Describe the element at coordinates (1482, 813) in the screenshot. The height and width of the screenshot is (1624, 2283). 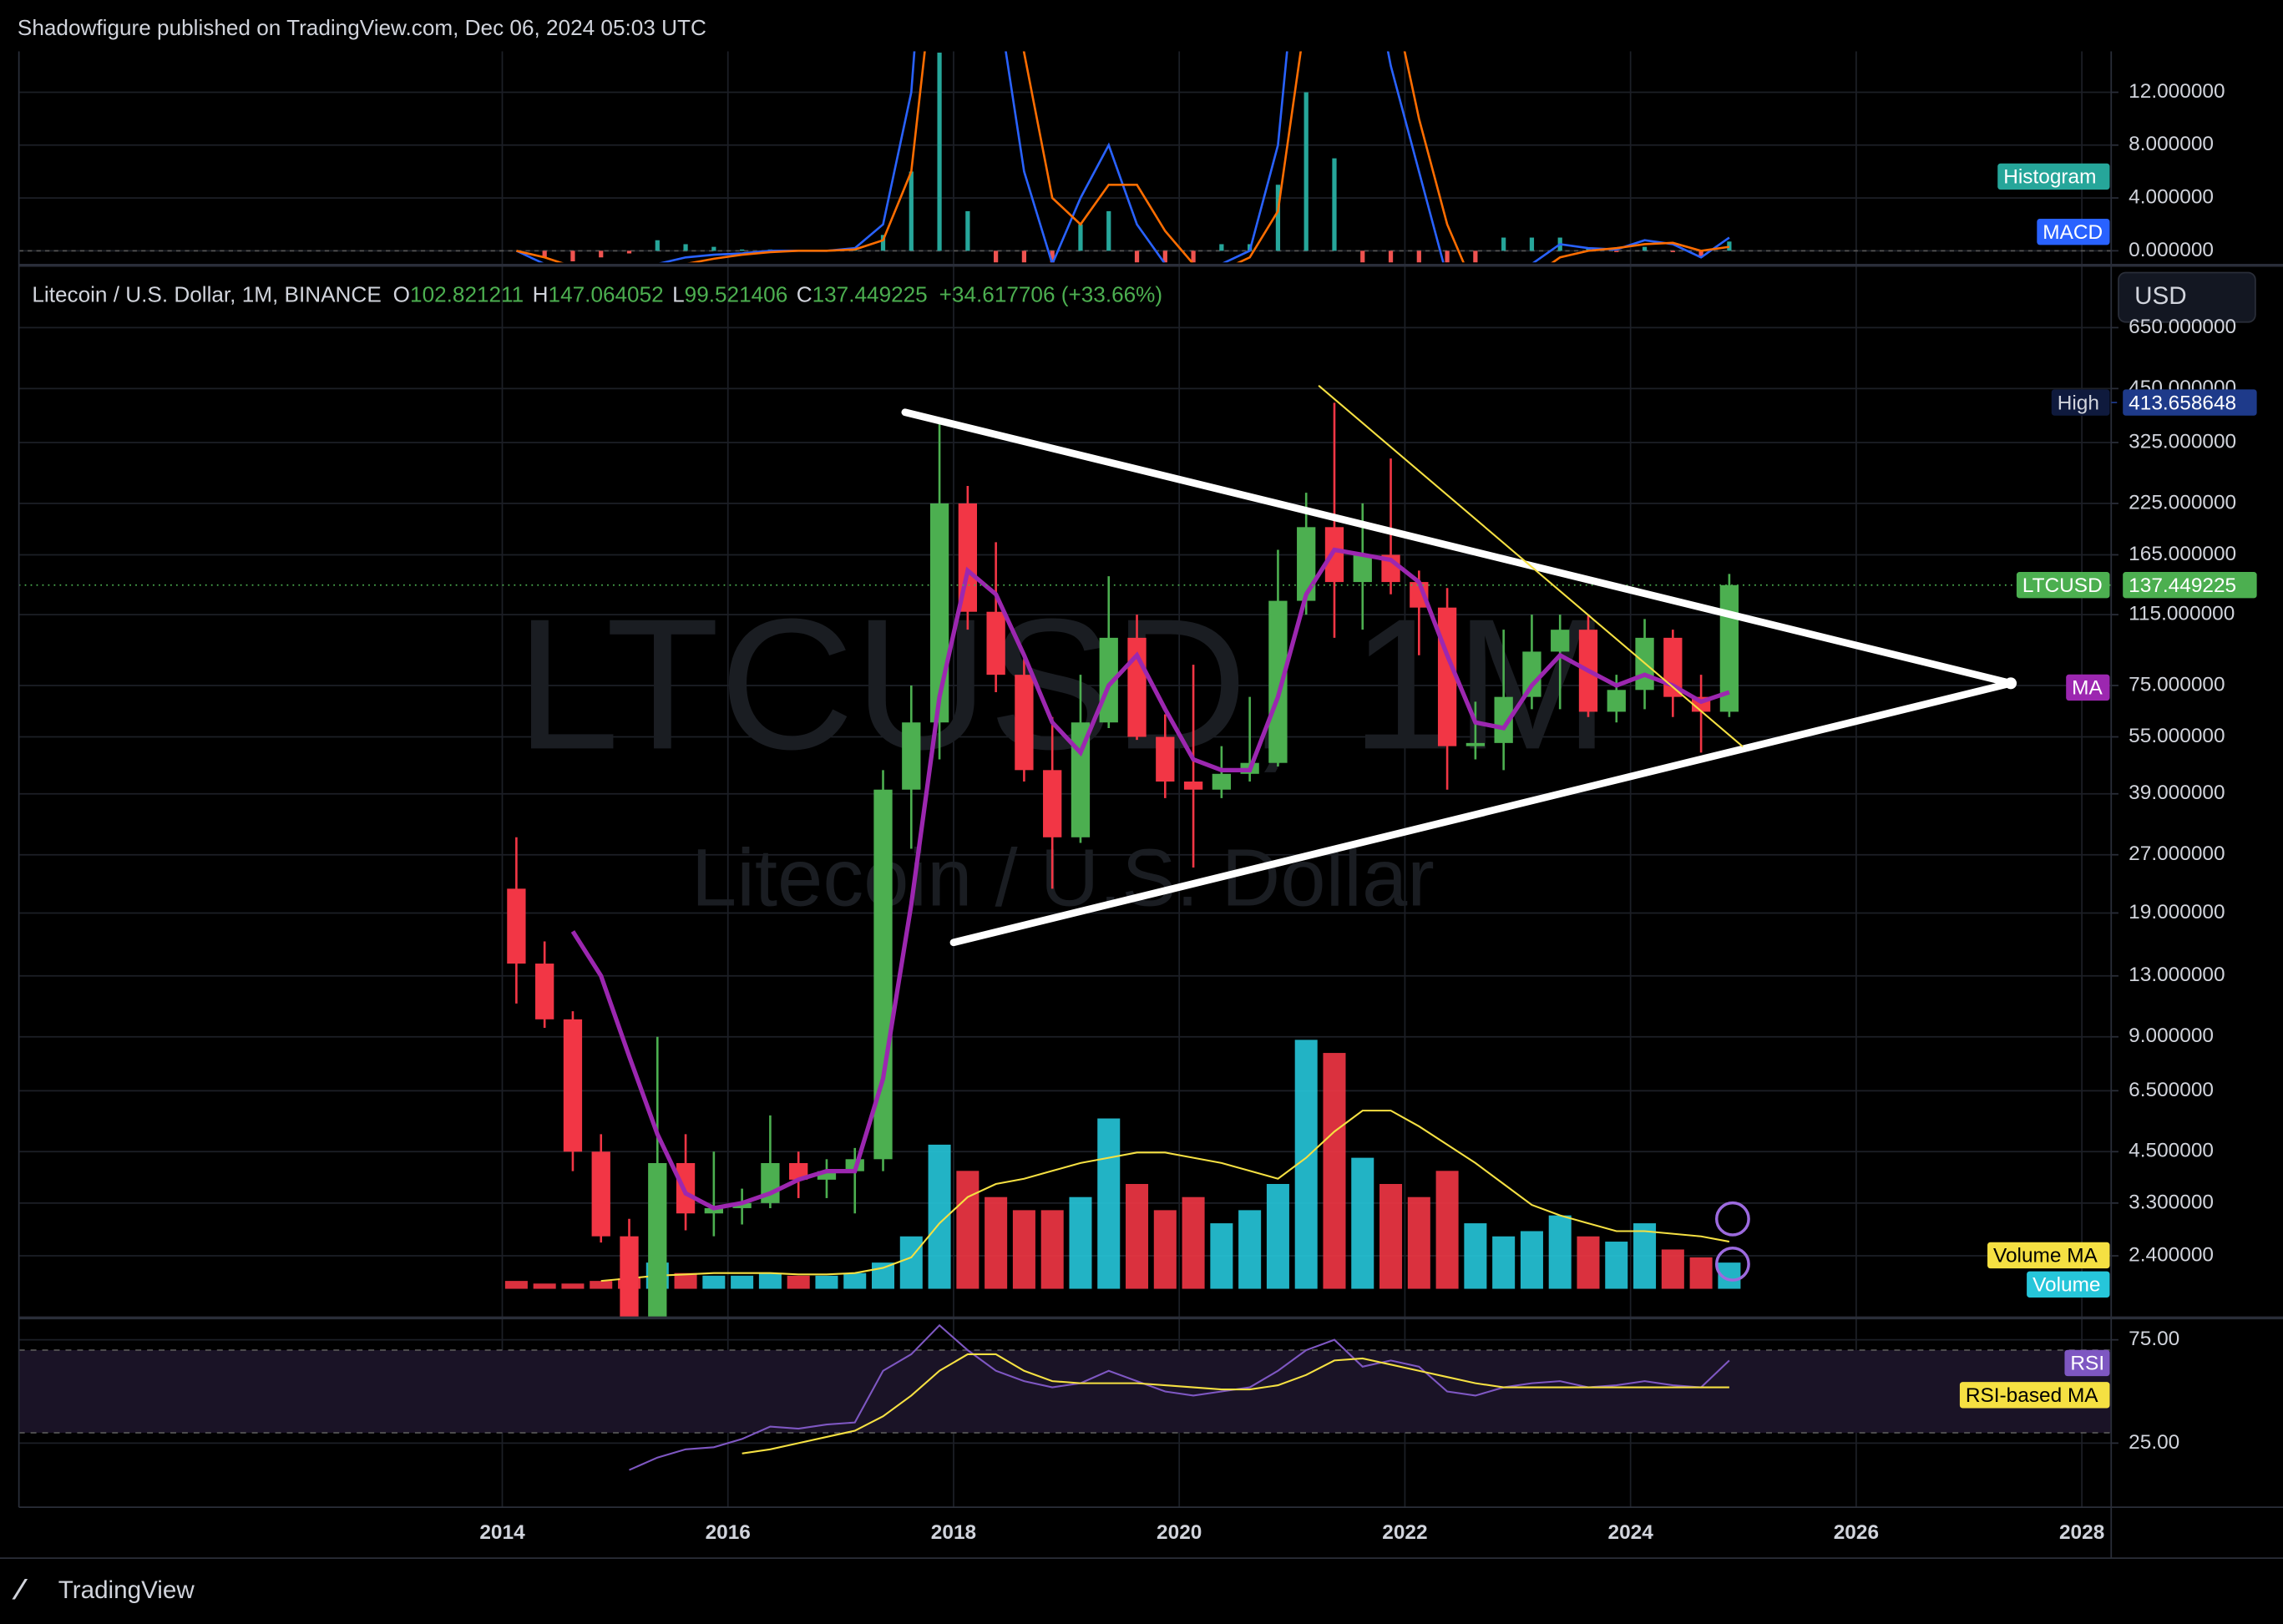
I see `trend-line` at that location.